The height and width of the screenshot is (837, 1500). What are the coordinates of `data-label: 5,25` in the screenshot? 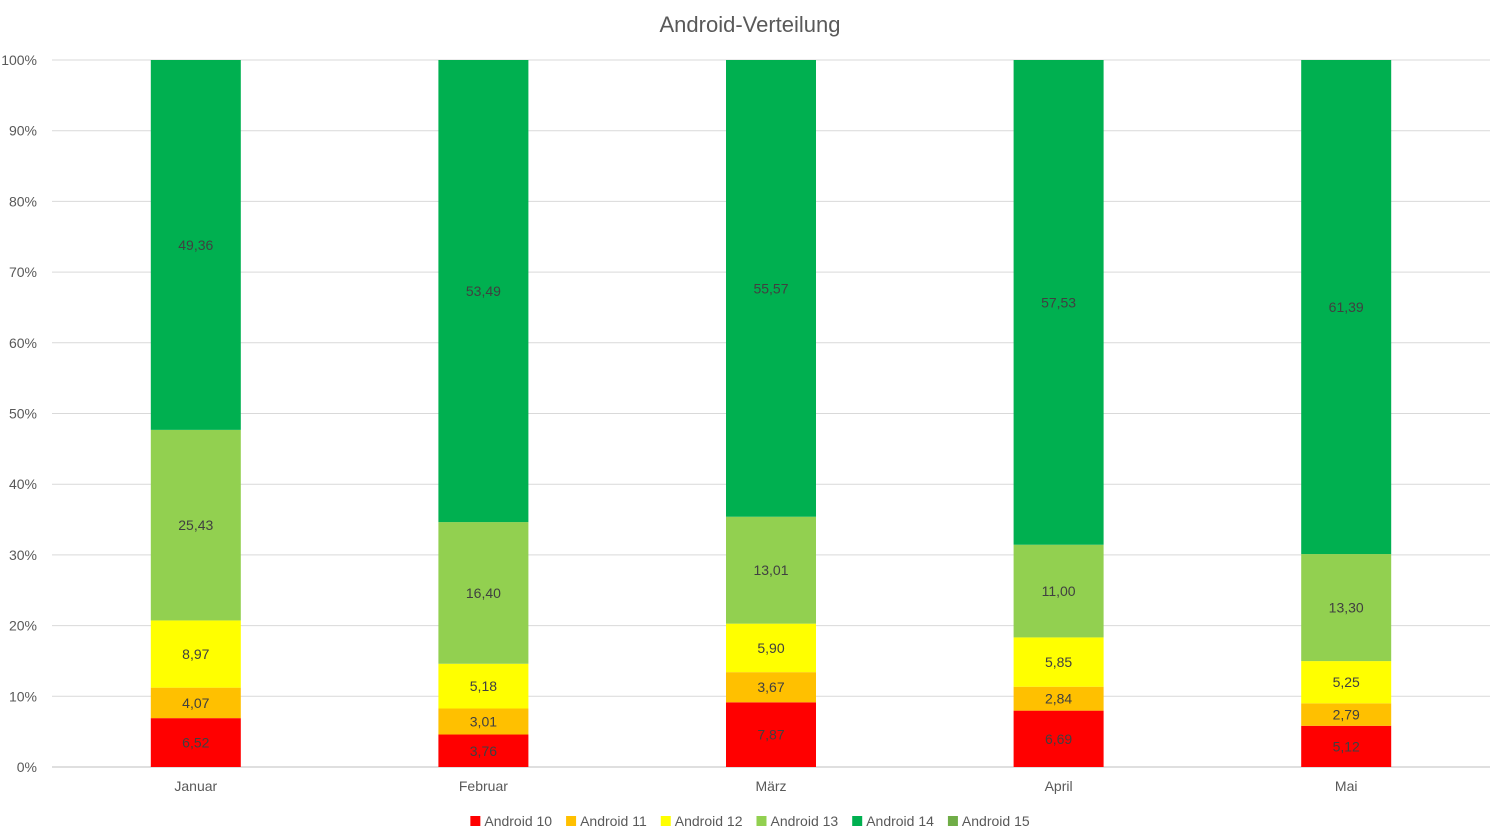 It's located at (1346, 682).